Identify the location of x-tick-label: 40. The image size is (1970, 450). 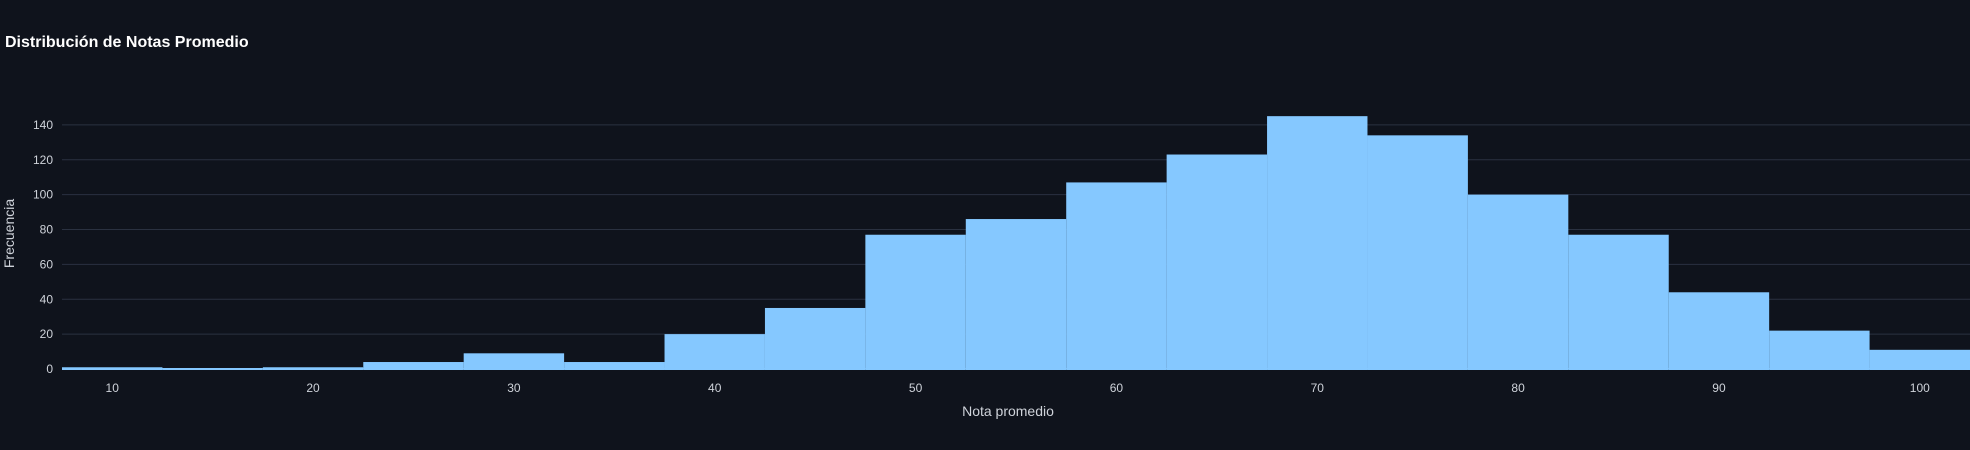
(715, 388).